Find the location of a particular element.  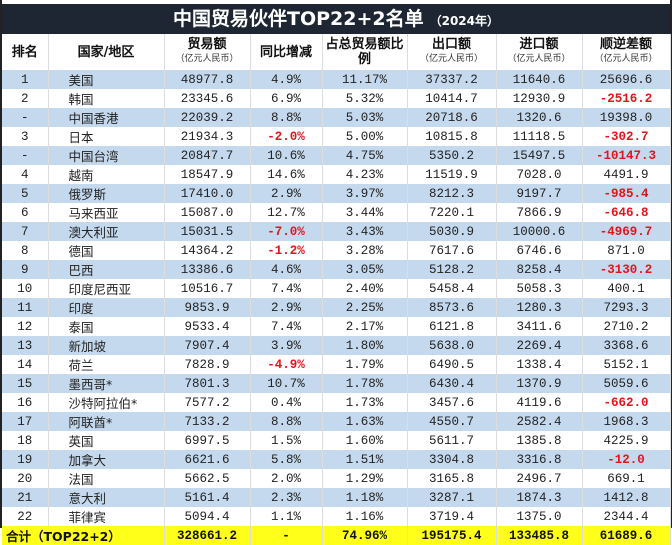

cell-yoy: 4.9% is located at coordinates (286, 79).